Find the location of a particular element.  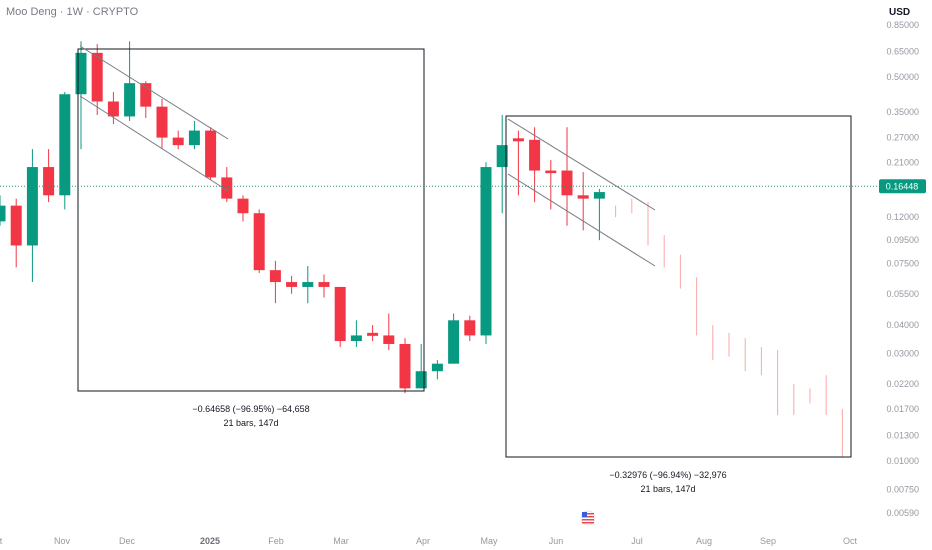

measure-label-change: −0.64658 (−96.95%) −64,658 is located at coordinates (250, 409).